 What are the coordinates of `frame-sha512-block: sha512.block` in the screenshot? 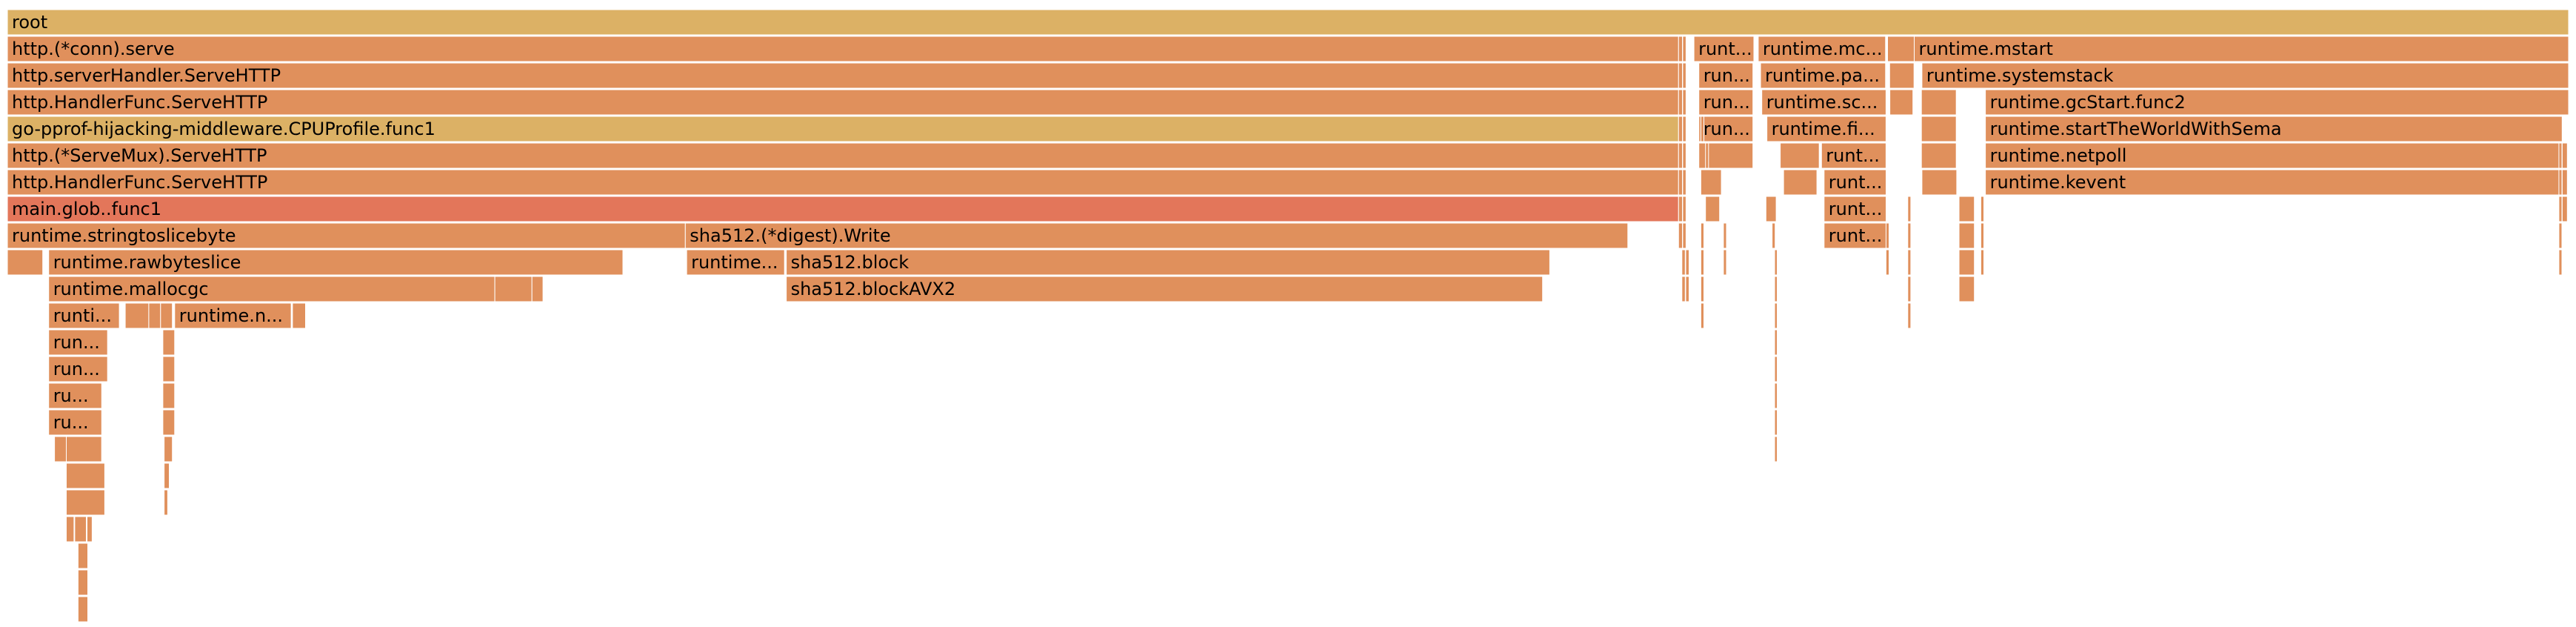 It's located at (1168, 262).